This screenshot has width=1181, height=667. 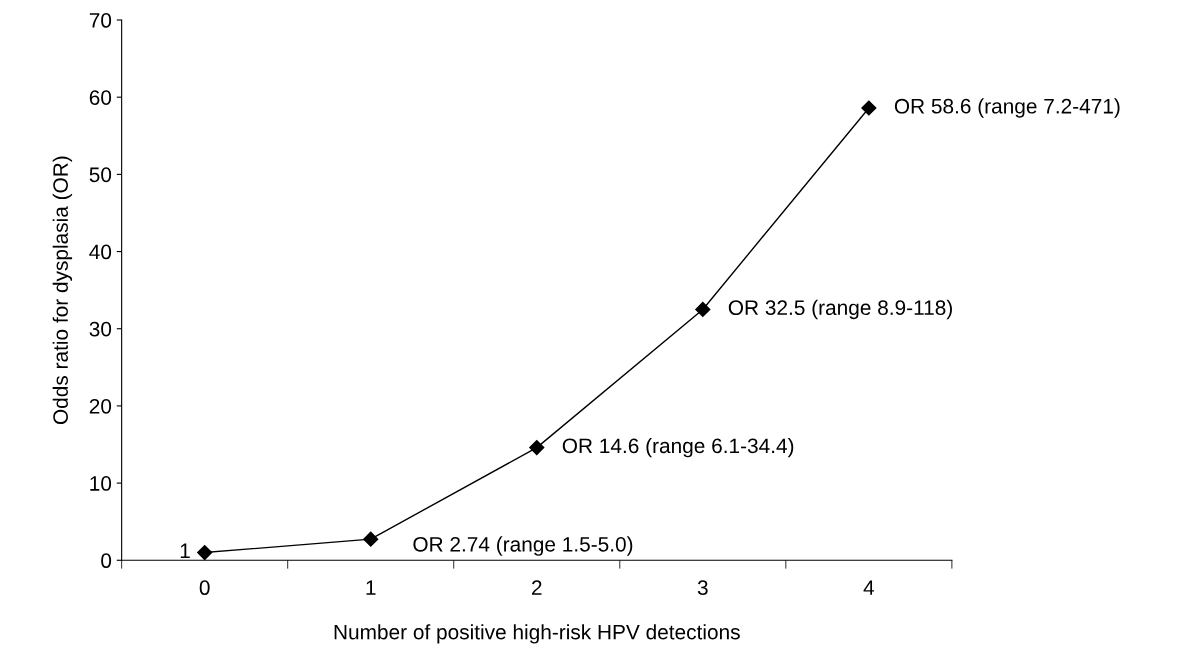 I want to click on x-tick-label: 3, so click(x=702, y=588).